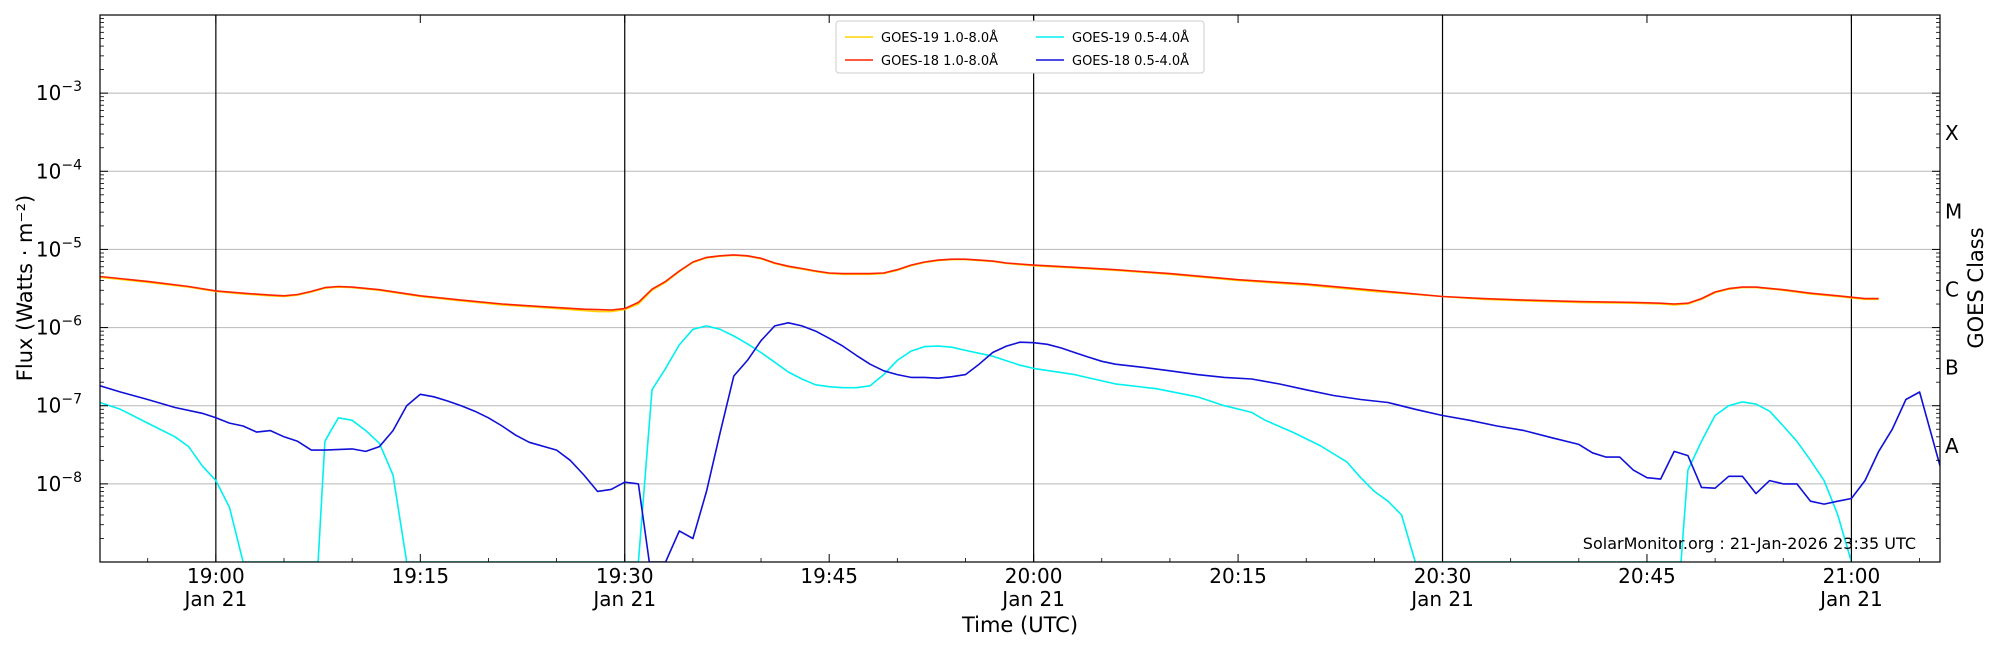 The image size is (2000, 650). What do you see at coordinates (1647, 576) in the screenshot?
I see `x-tick-time-label: 20:45` at bounding box center [1647, 576].